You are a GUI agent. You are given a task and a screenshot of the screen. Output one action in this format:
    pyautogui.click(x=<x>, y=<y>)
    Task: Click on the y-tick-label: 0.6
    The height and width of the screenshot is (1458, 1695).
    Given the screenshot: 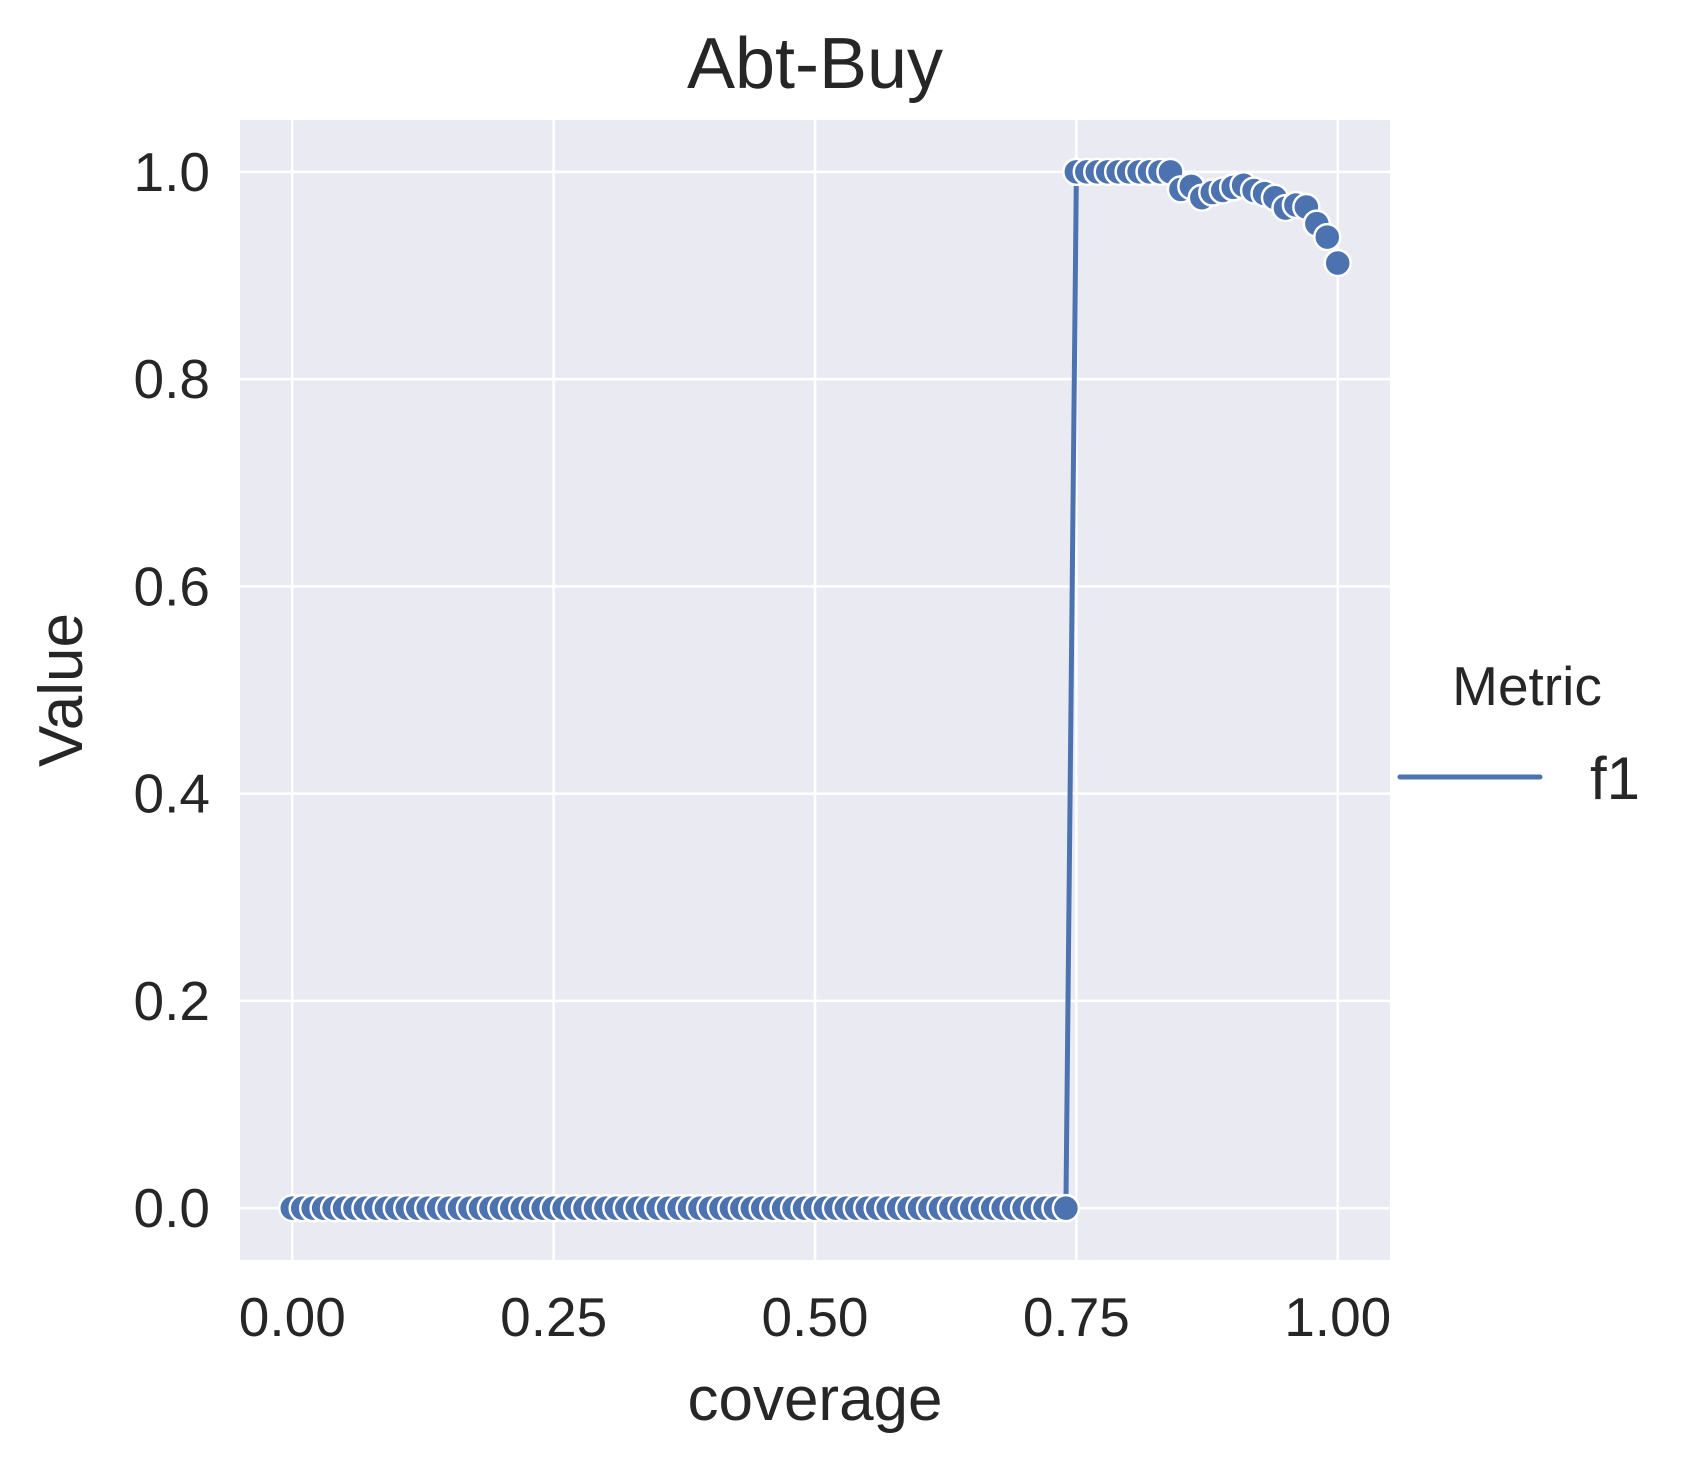 What is the action you would take?
    pyautogui.click(x=172, y=586)
    